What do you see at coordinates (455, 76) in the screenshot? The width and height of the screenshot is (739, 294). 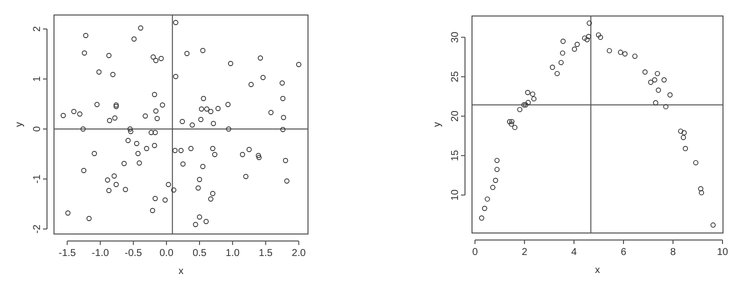 I see `y-tick-label: 25` at bounding box center [455, 76].